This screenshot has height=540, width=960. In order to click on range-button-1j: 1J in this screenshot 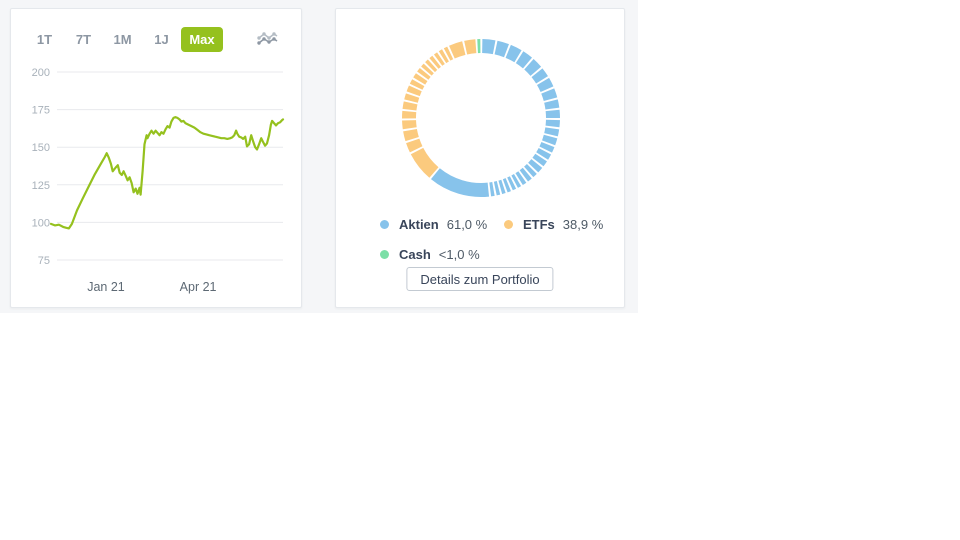, I will do `click(161, 39)`.